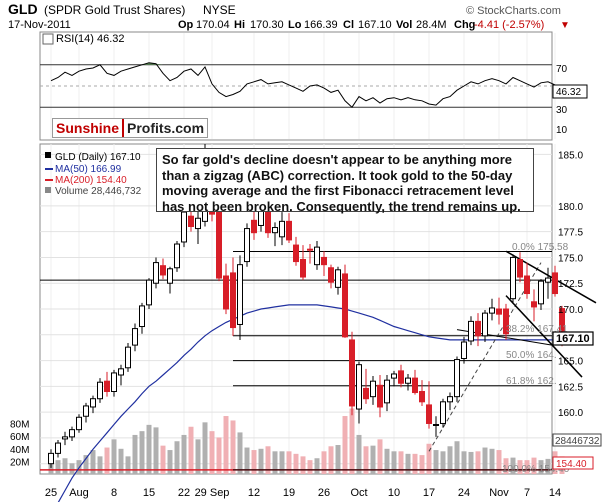 The image size is (602, 502). What do you see at coordinates (537, 329) in the screenshot?
I see `fib-label-382: 38.2% 167.41` at bounding box center [537, 329].